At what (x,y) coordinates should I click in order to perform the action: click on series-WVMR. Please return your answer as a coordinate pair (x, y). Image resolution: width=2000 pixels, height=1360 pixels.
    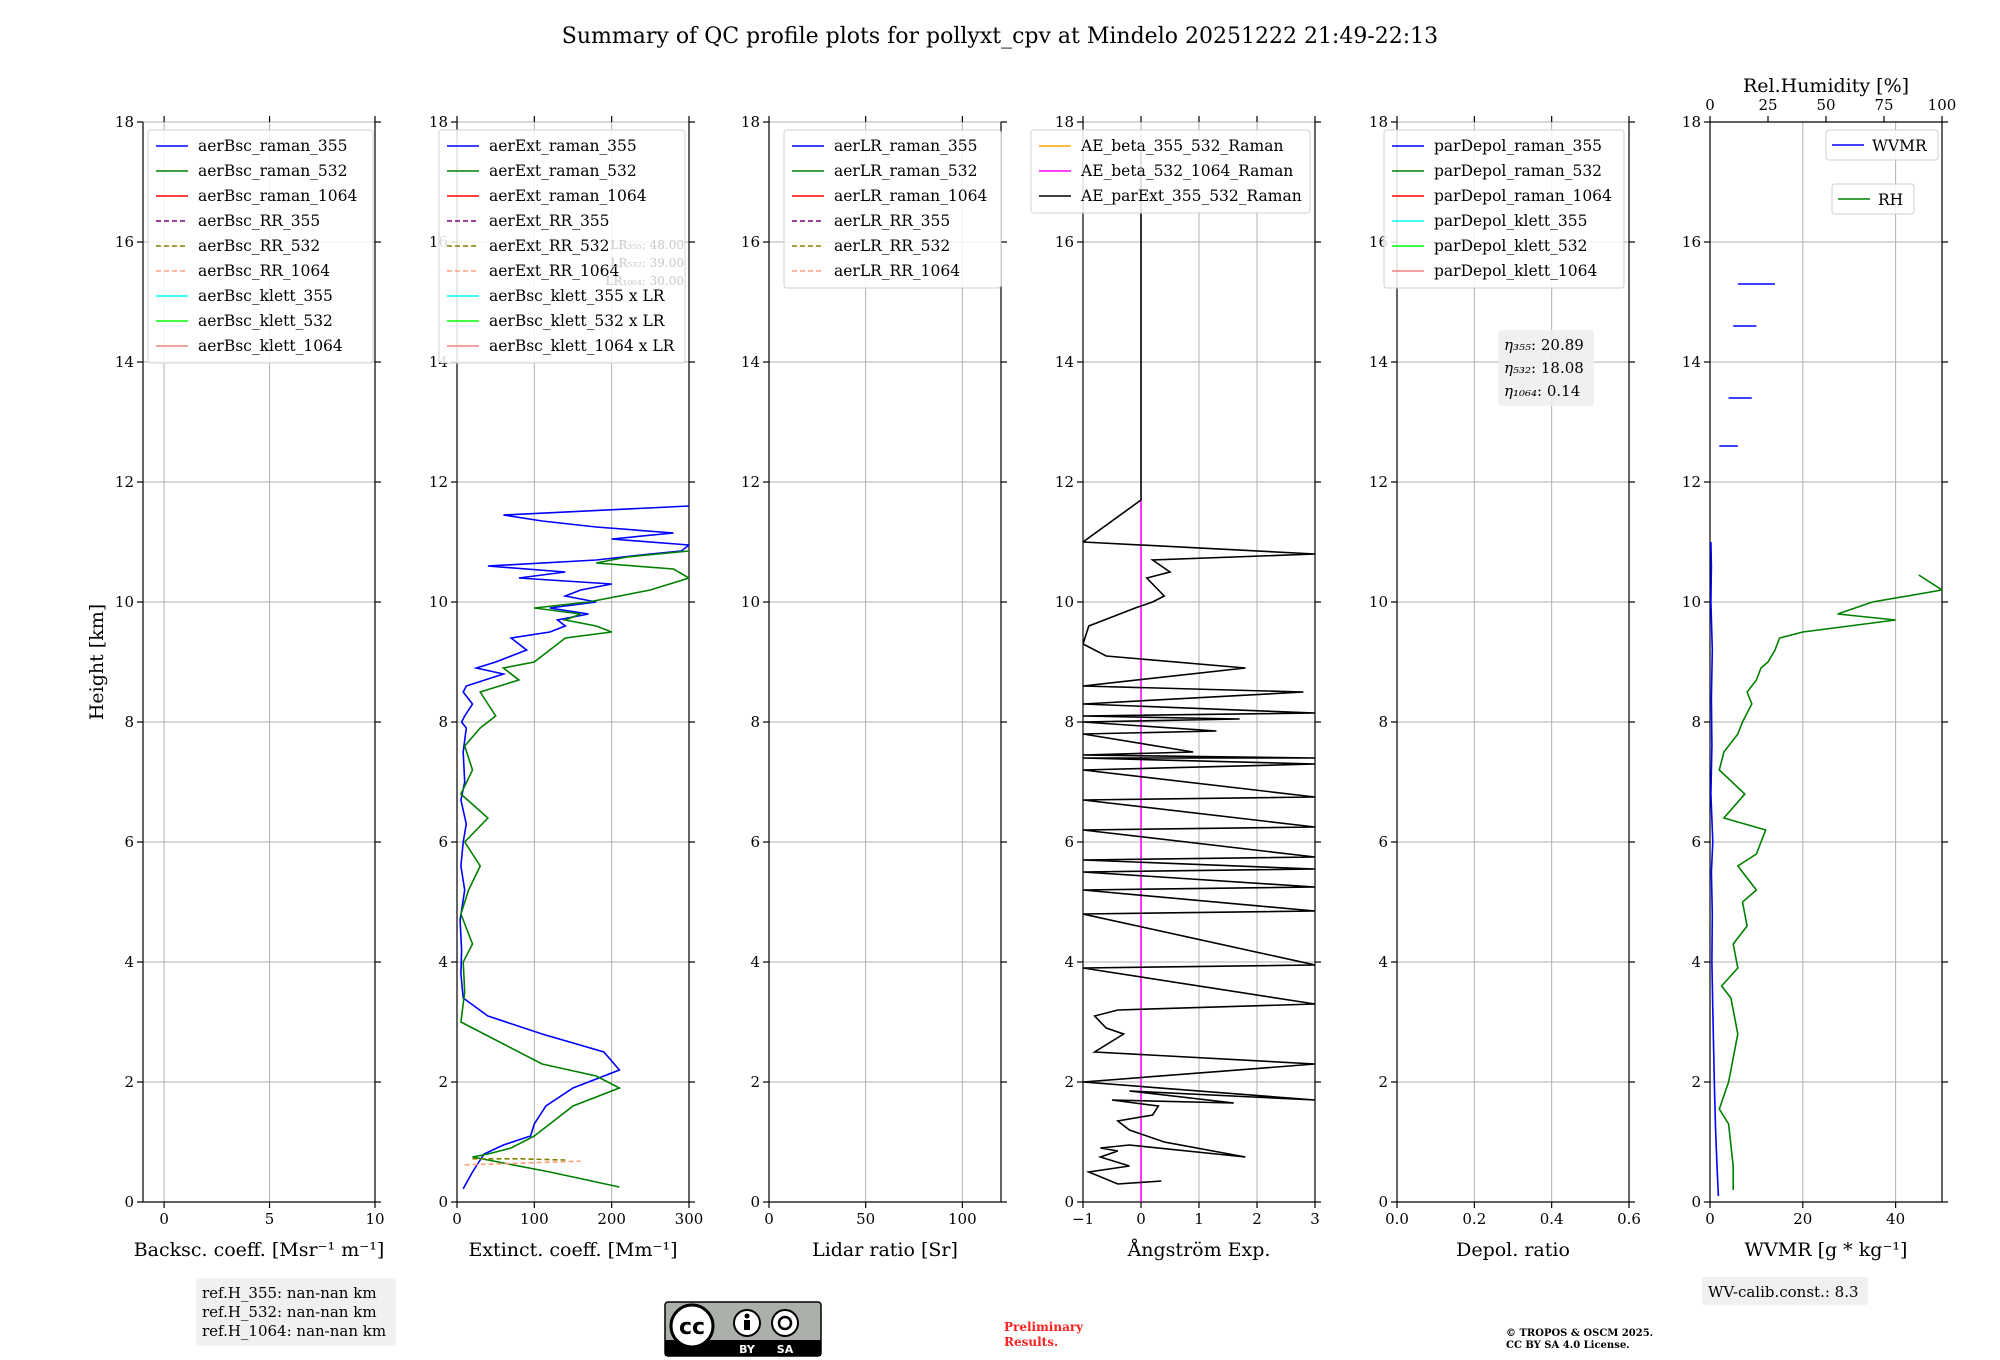
    Looking at the image, I should click on (1715, 869).